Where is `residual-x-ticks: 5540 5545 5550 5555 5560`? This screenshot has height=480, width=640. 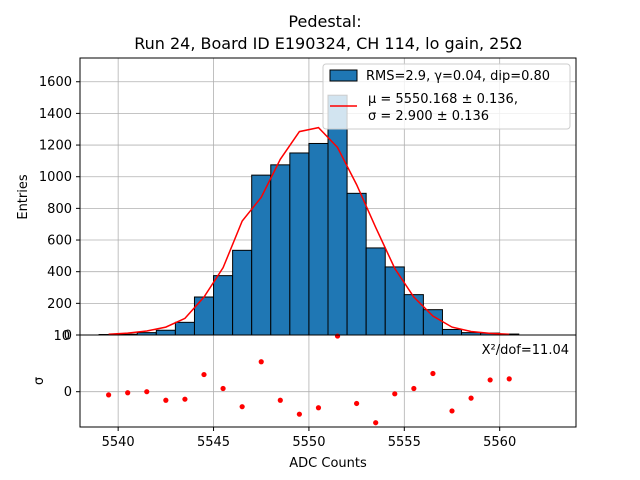
residual-x-ticks: 5540 5545 5550 5555 5560 is located at coordinates (309, 438).